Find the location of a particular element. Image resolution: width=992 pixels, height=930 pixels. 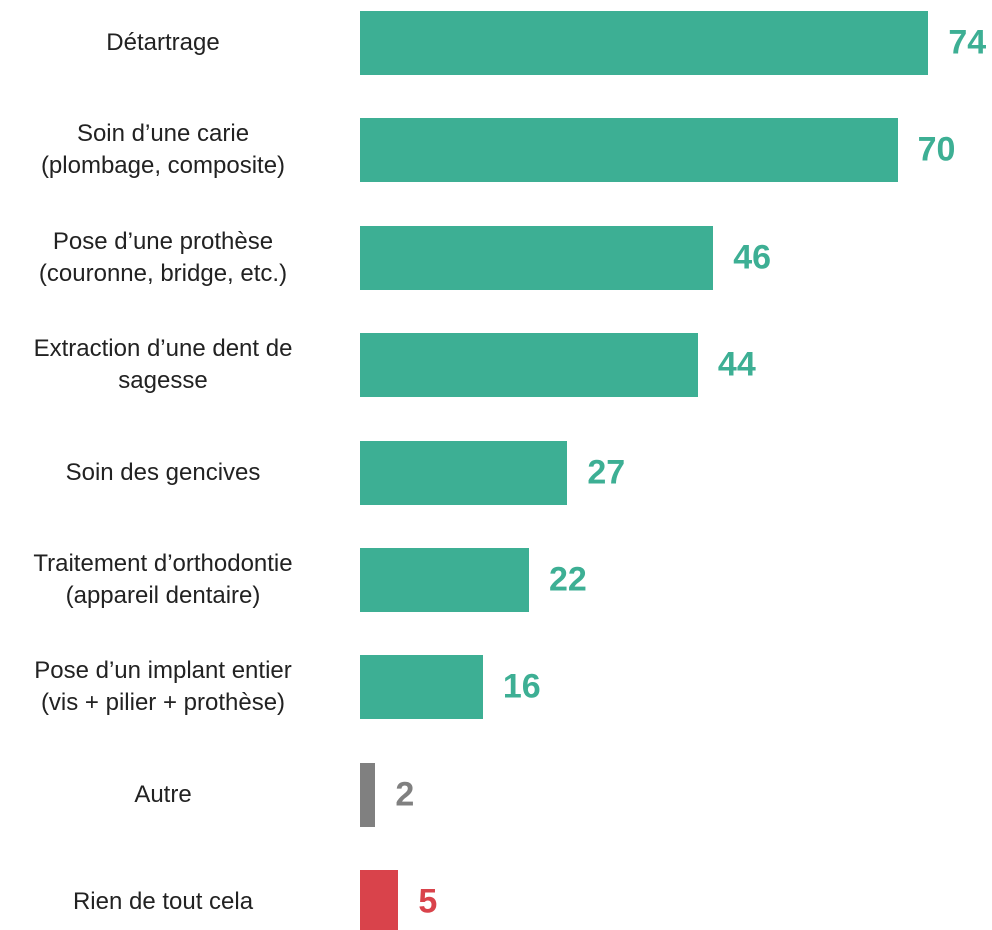

value-label: 44 is located at coordinates (736, 364).